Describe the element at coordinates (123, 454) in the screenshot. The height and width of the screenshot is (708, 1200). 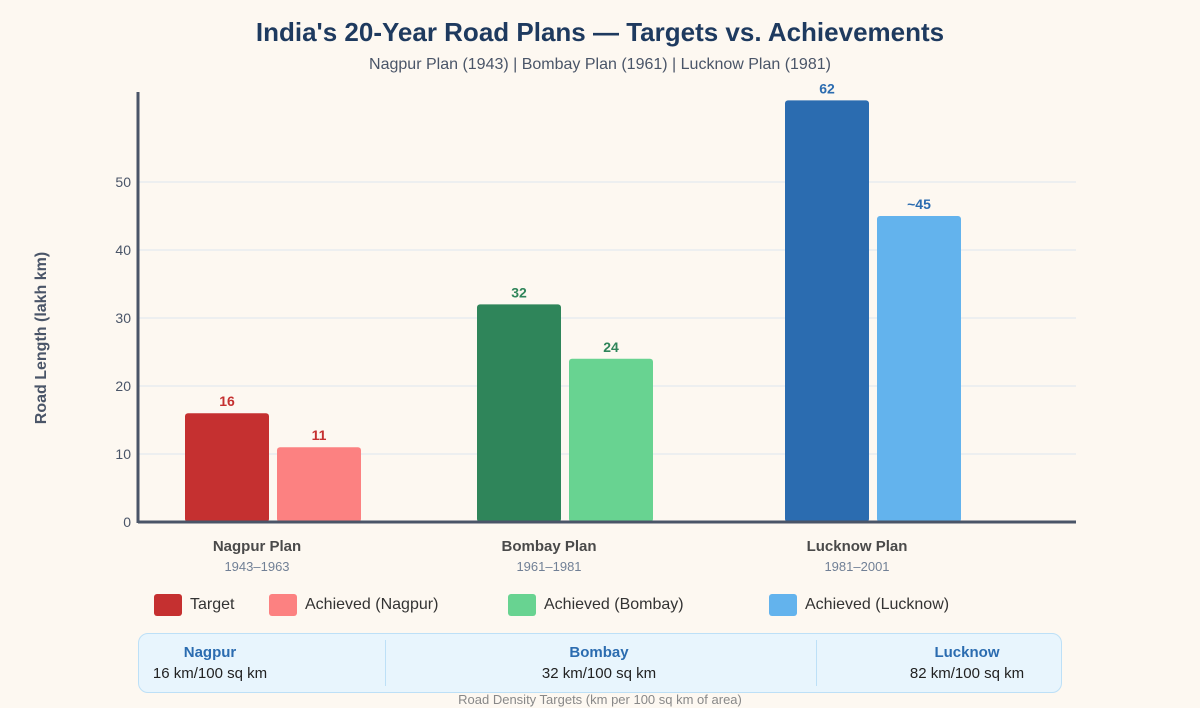
I see `y-tick-label: 10` at that location.